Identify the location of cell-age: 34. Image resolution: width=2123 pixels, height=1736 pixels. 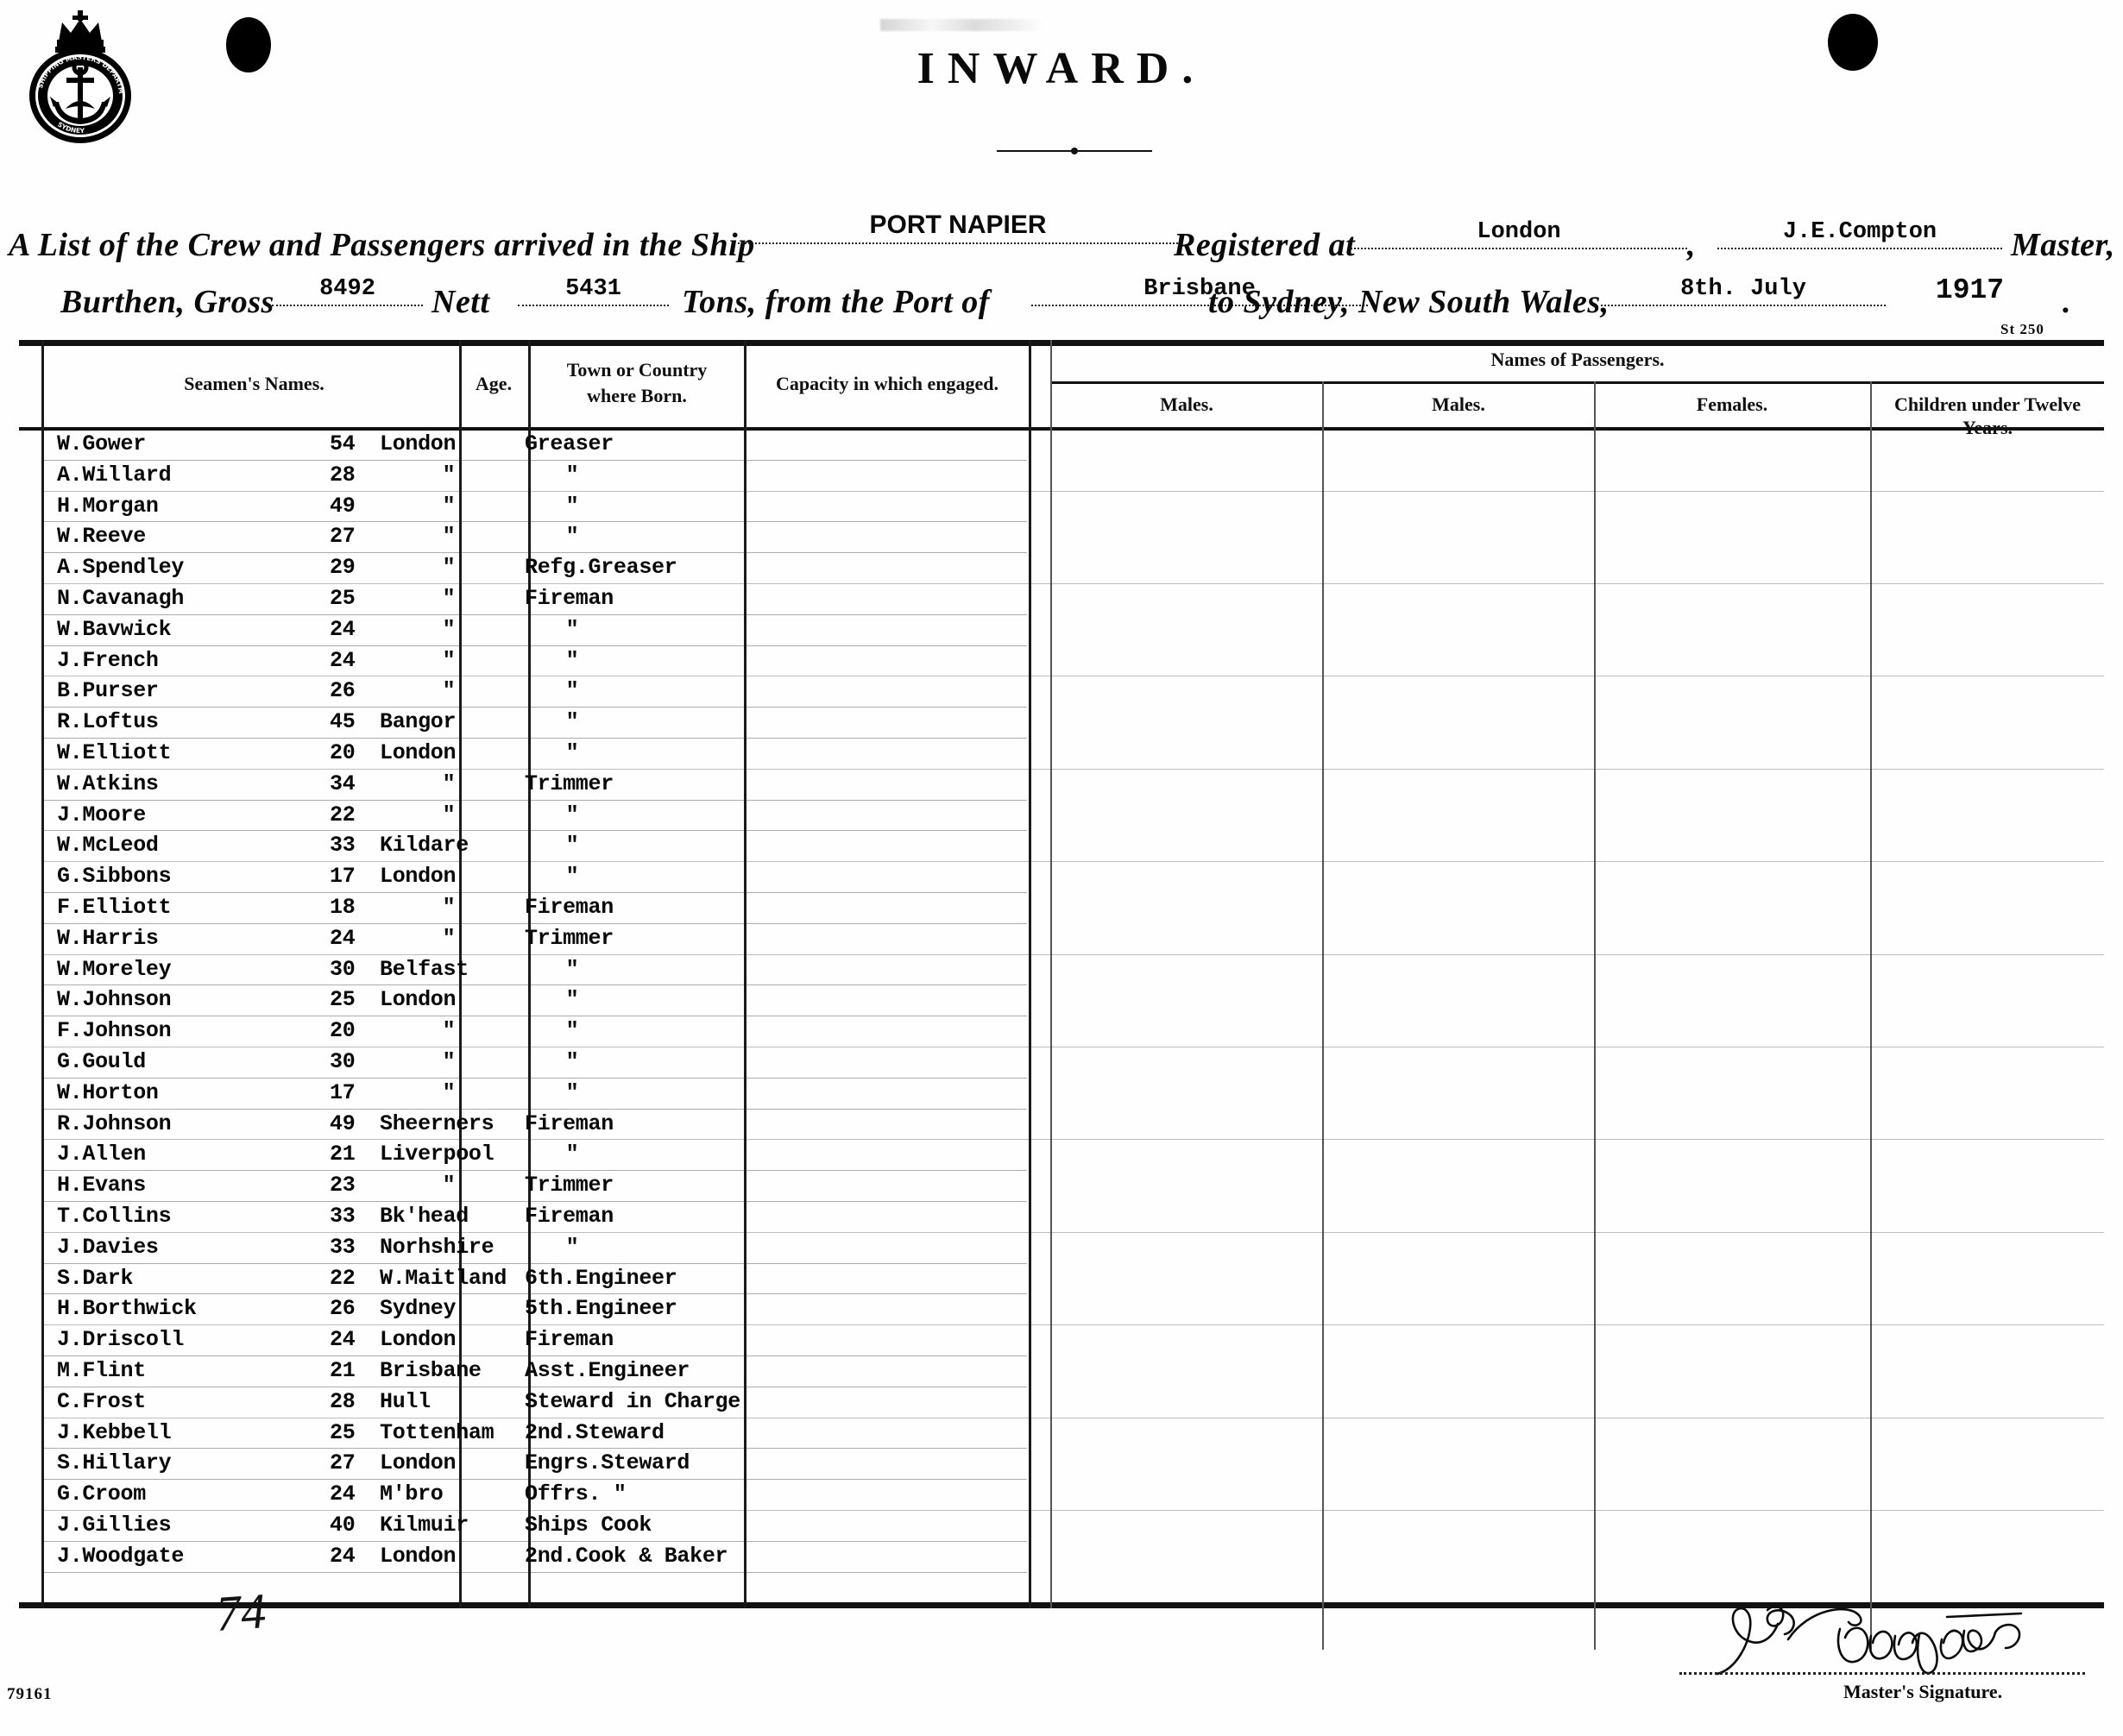
(343, 783).